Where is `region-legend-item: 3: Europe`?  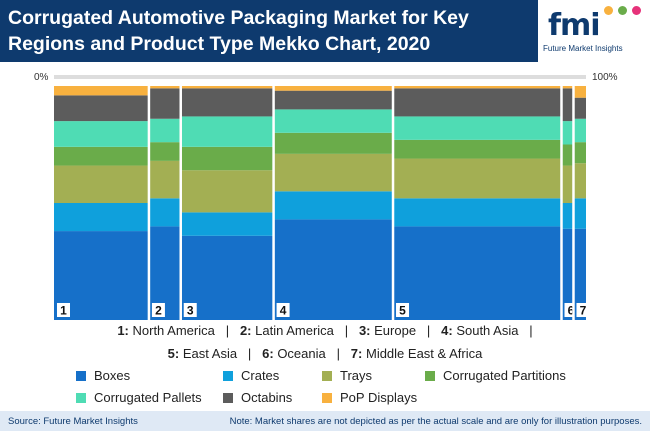 region-legend-item: 3: Europe is located at coordinates (387, 330).